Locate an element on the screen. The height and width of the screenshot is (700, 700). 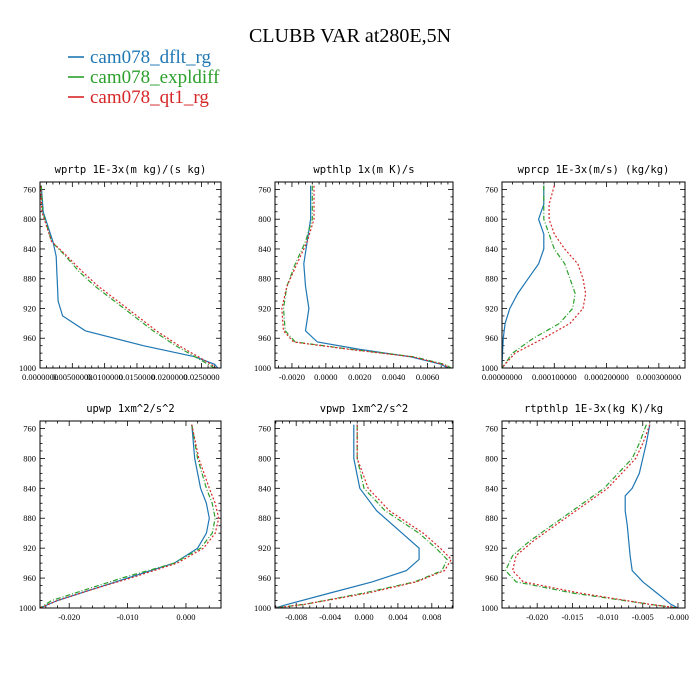
x-tick-label: 0.008 is located at coordinates (431, 617).